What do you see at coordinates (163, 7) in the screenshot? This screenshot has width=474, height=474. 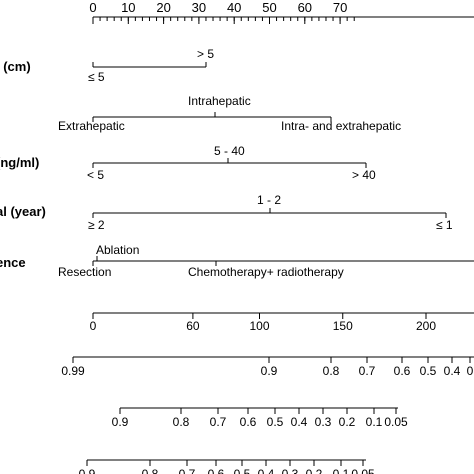 I see `points-tick-label: 20` at bounding box center [163, 7].